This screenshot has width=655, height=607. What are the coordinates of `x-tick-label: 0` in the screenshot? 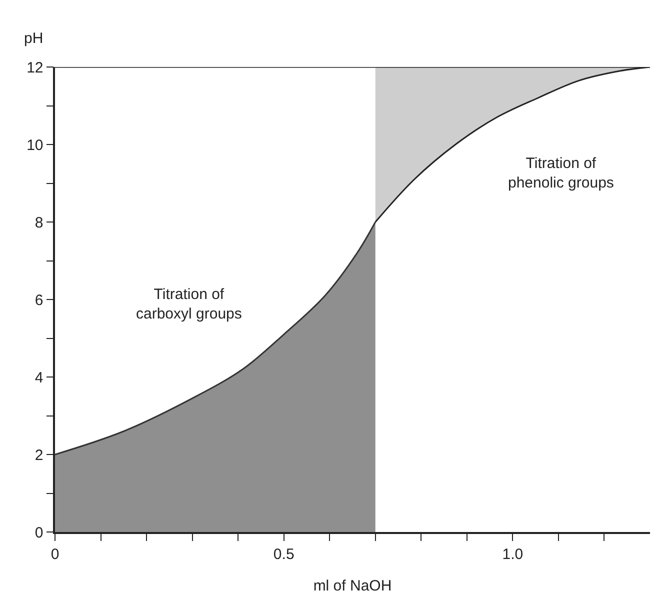 It's located at (55, 554).